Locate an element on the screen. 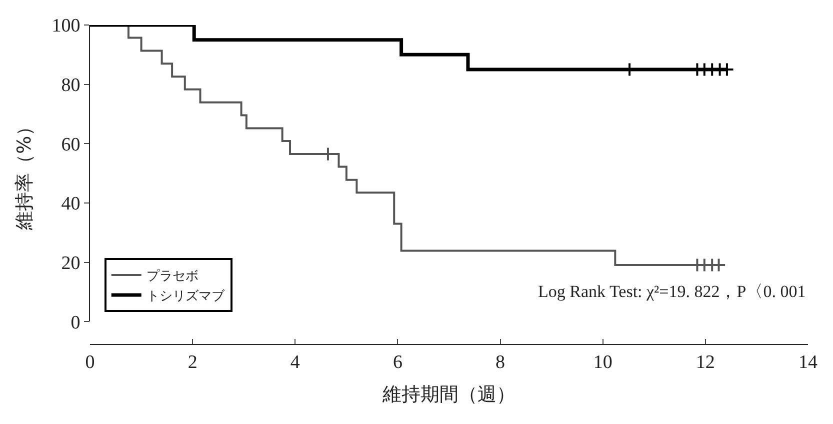 This screenshot has height=424, width=833. y-tick-label: 60 is located at coordinates (70, 145).